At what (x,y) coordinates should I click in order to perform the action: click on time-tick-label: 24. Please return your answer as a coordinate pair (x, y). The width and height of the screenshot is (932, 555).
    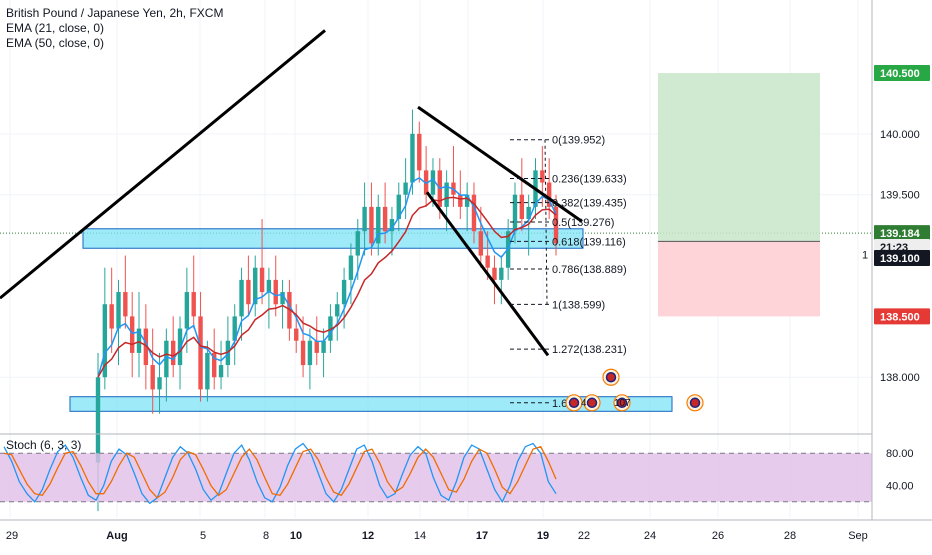
    Looking at the image, I should click on (650, 536).